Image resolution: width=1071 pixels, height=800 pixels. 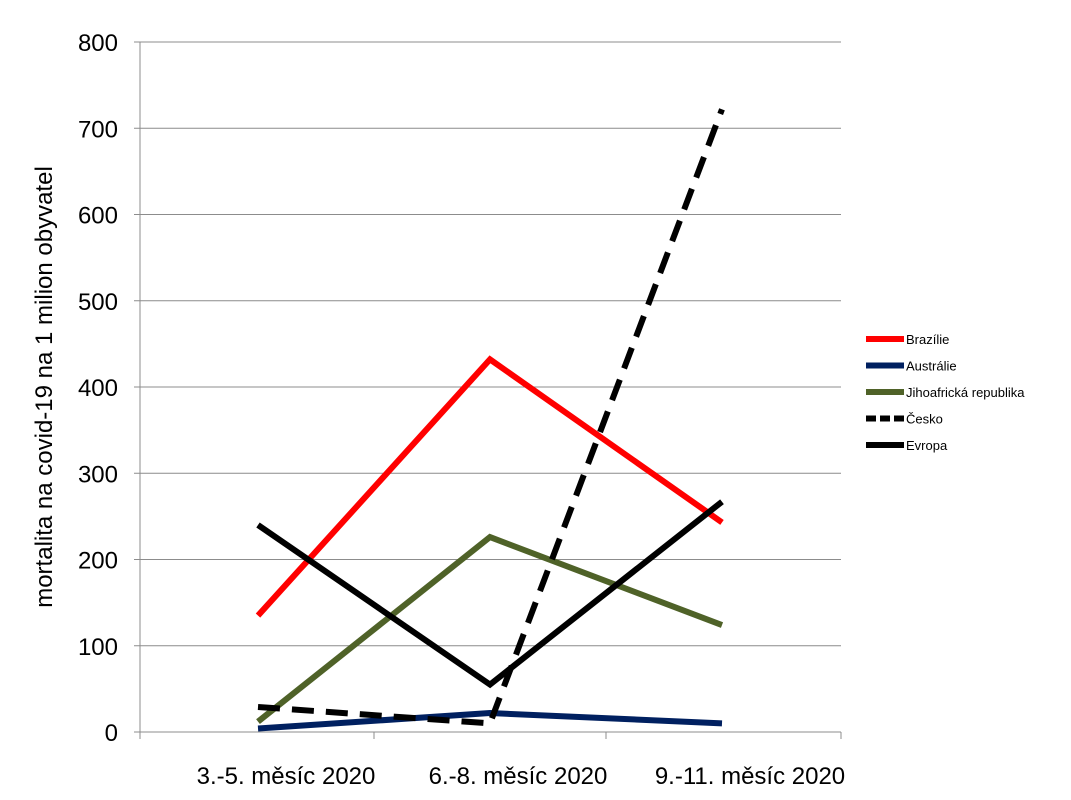 What do you see at coordinates (98, 43) in the screenshot?
I see `y-tick-label: 800` at bounding box center [98, 43].